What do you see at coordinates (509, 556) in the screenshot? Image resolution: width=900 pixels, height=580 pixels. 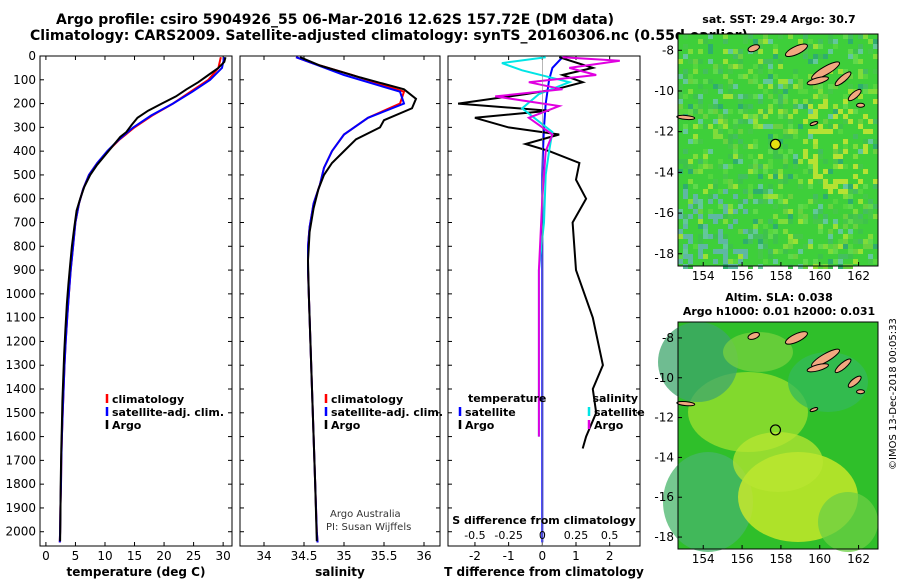 I see `differences-xtick-label: -1` at bounding box center [509, 556].